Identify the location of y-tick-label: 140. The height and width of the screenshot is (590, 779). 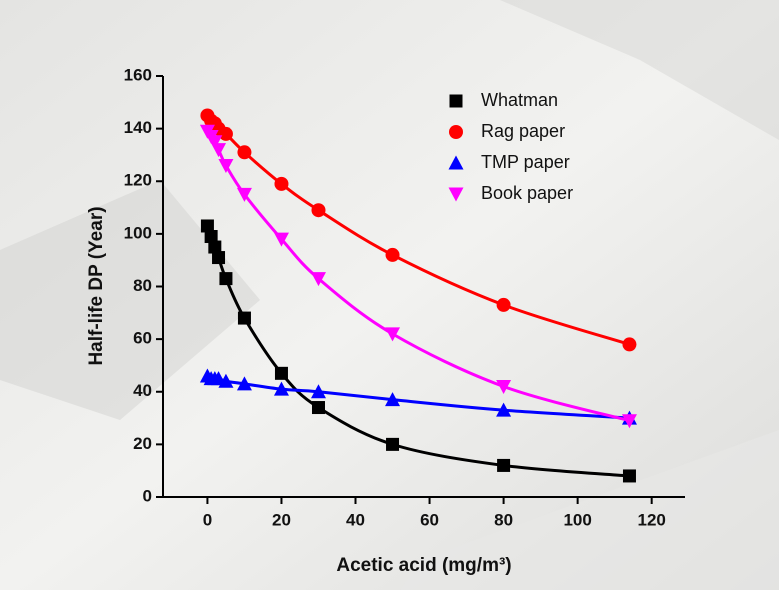
(138, 127).